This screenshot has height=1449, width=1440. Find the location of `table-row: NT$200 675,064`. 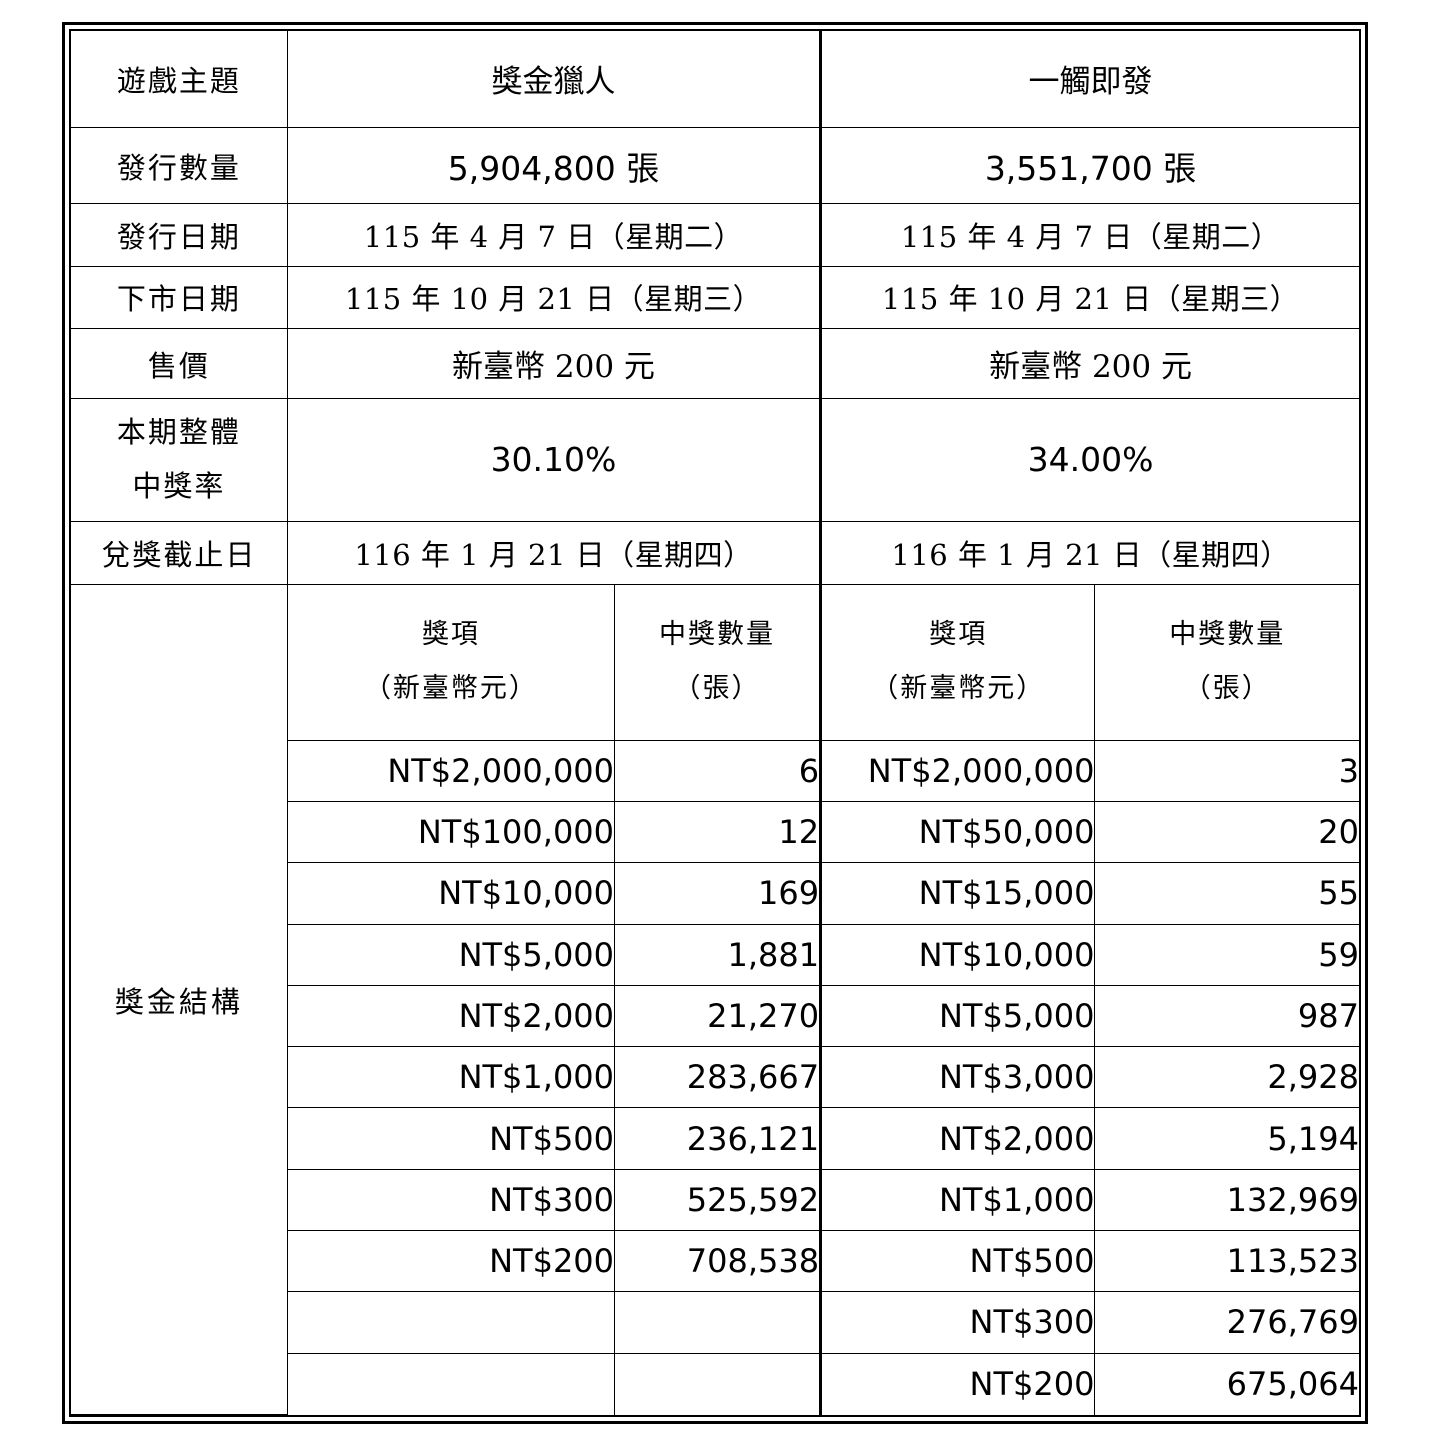

table-row: NT$200 675,064 is located at coordinates (715, 1383).